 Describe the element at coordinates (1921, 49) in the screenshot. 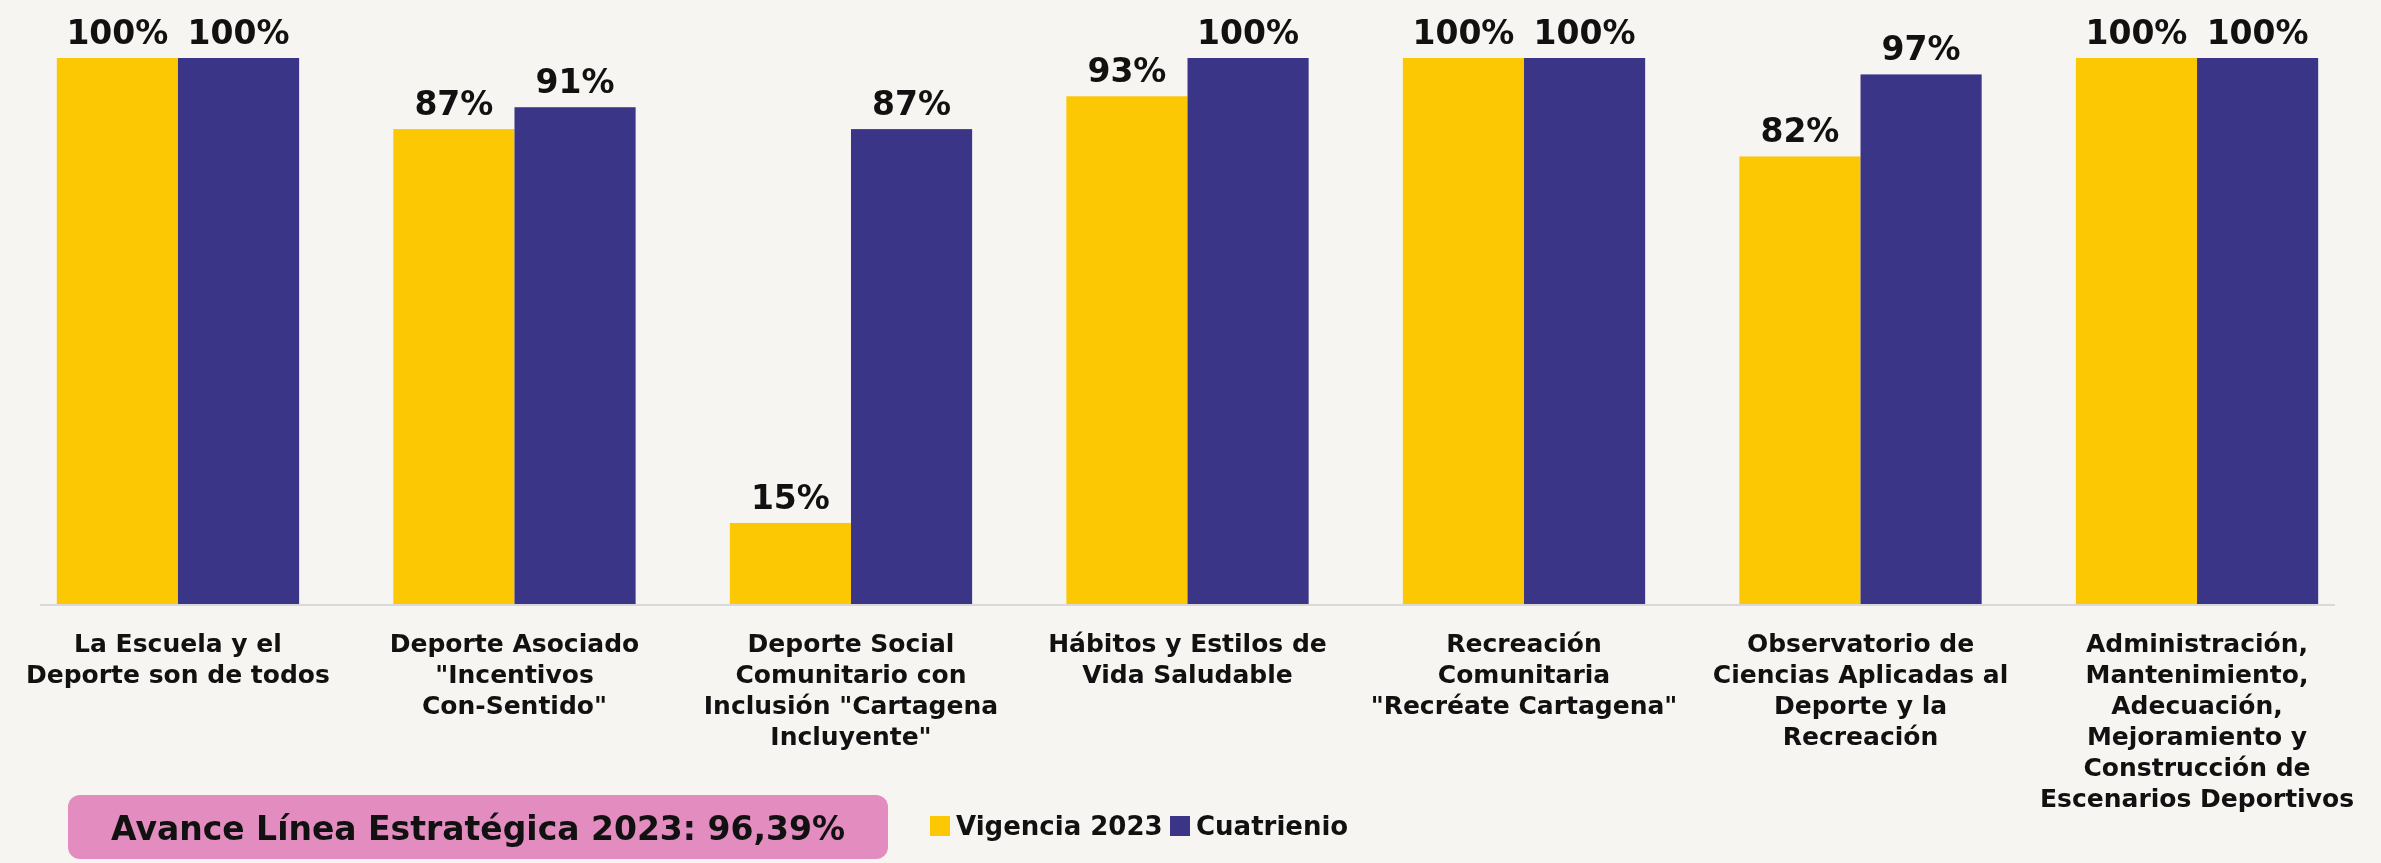

I see `data-label: 97%` at that location.